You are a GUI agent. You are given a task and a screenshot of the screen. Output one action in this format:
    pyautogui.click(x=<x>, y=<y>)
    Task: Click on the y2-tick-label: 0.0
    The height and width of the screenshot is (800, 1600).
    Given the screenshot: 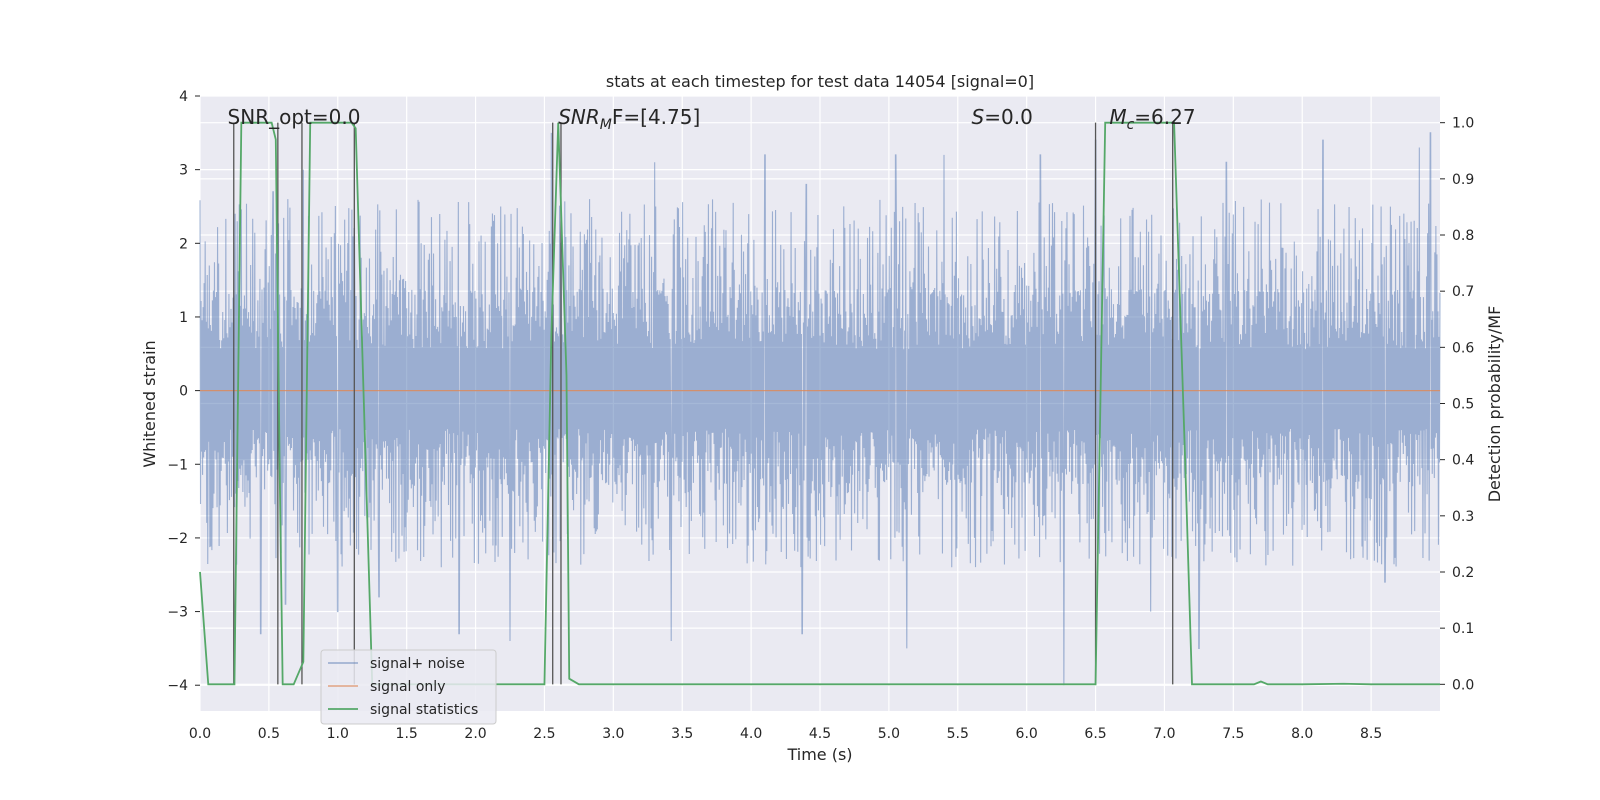 What is the action you would take?
    pyautogui.click(x=1463, y=685)
    